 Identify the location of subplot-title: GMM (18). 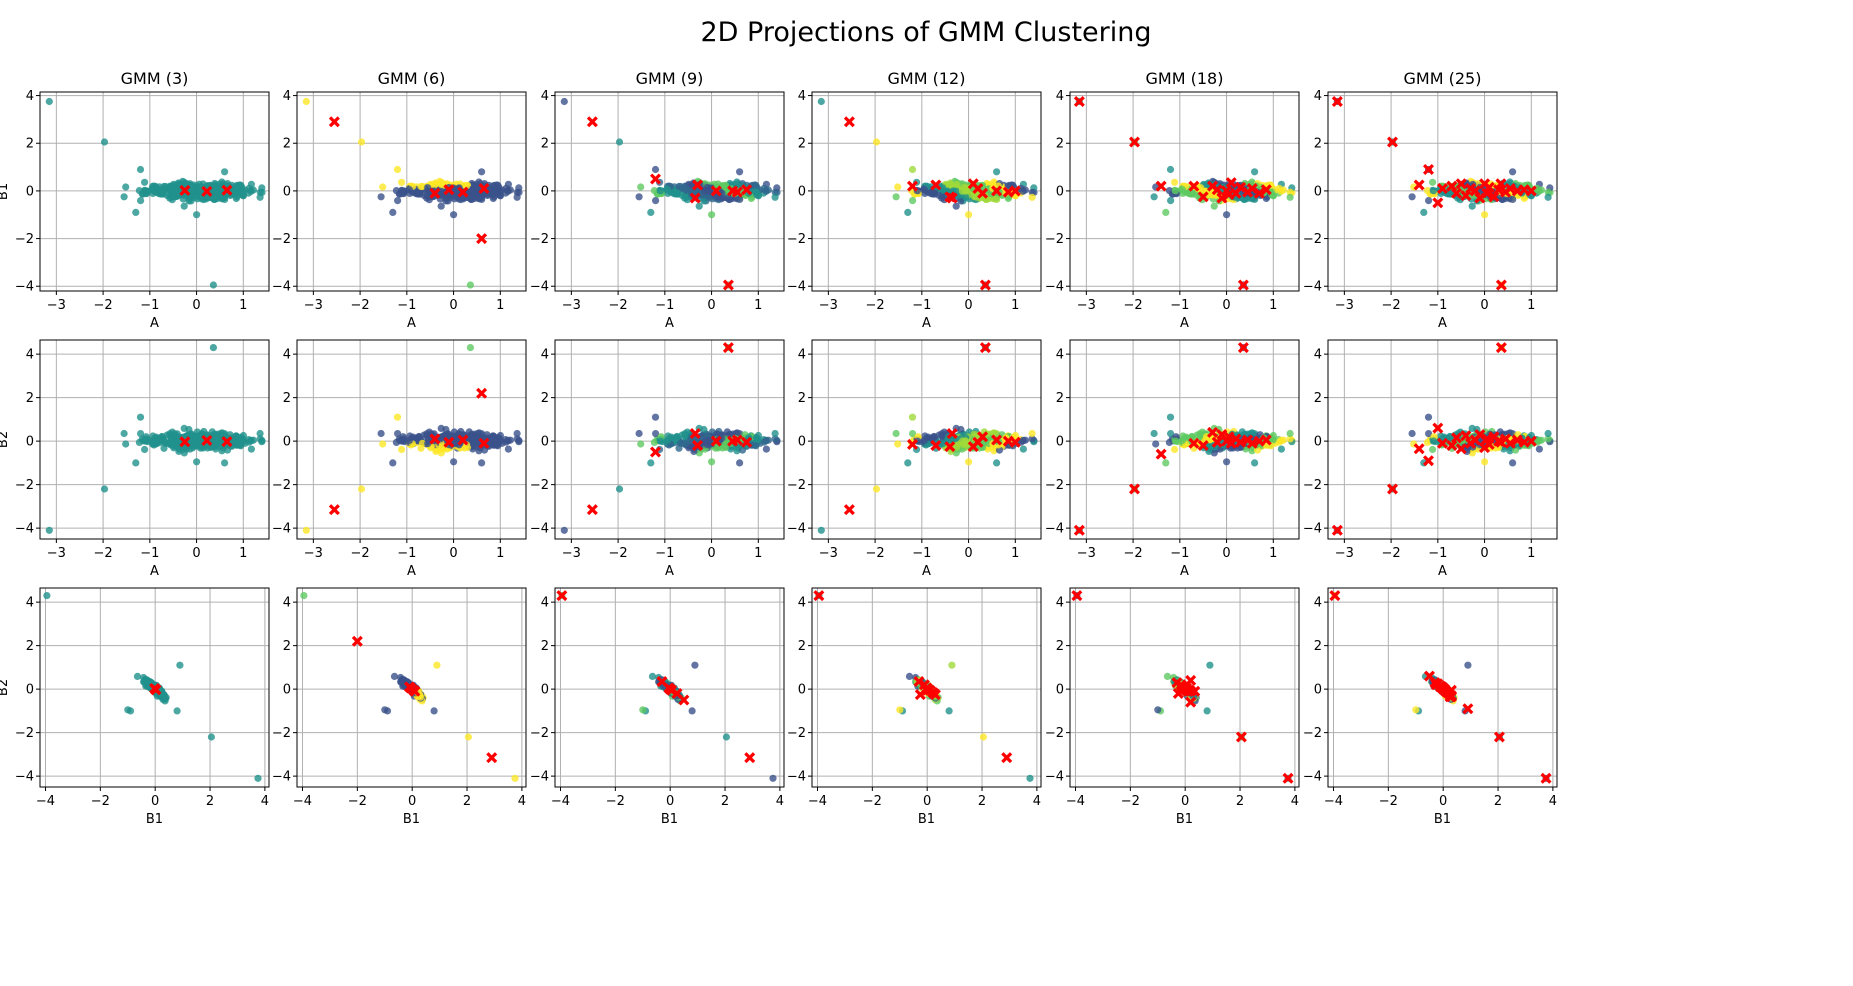
(1185, 78).